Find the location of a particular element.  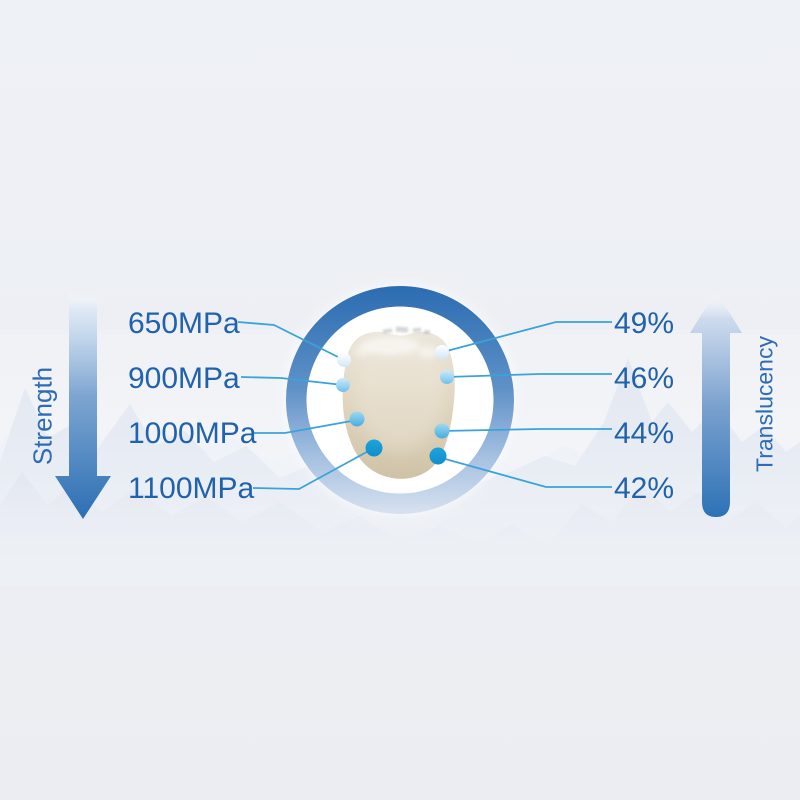

strength-arrow-down-icon is located at coordinates (83, 405).